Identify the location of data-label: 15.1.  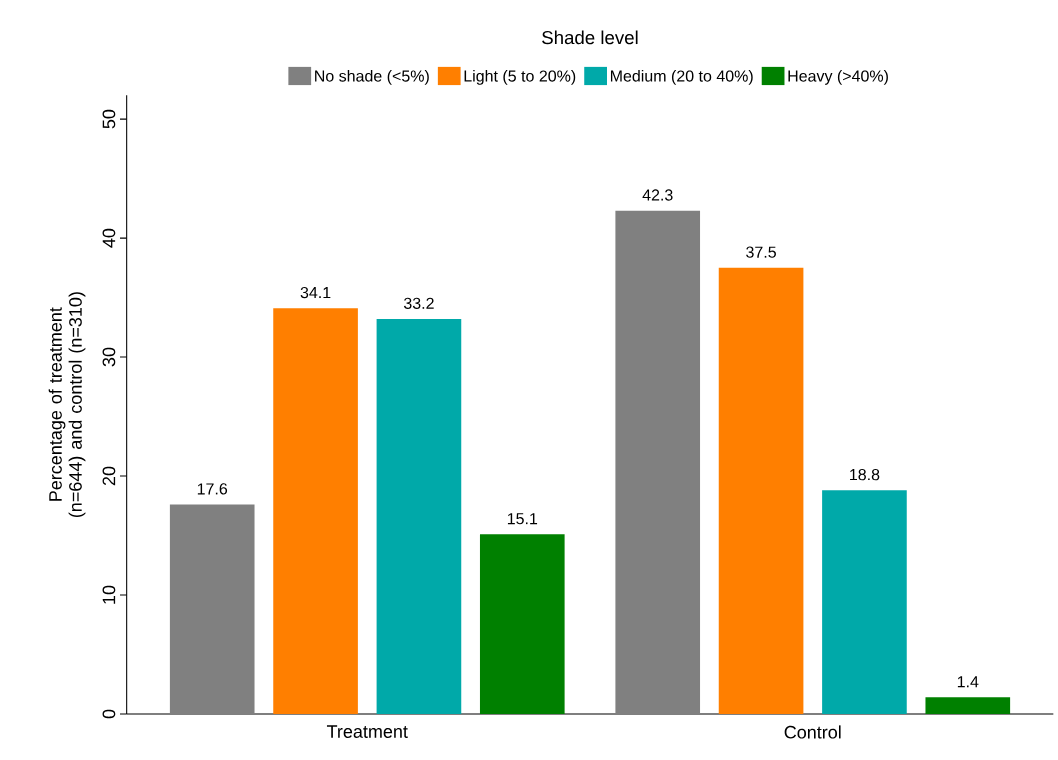
(522, 519).